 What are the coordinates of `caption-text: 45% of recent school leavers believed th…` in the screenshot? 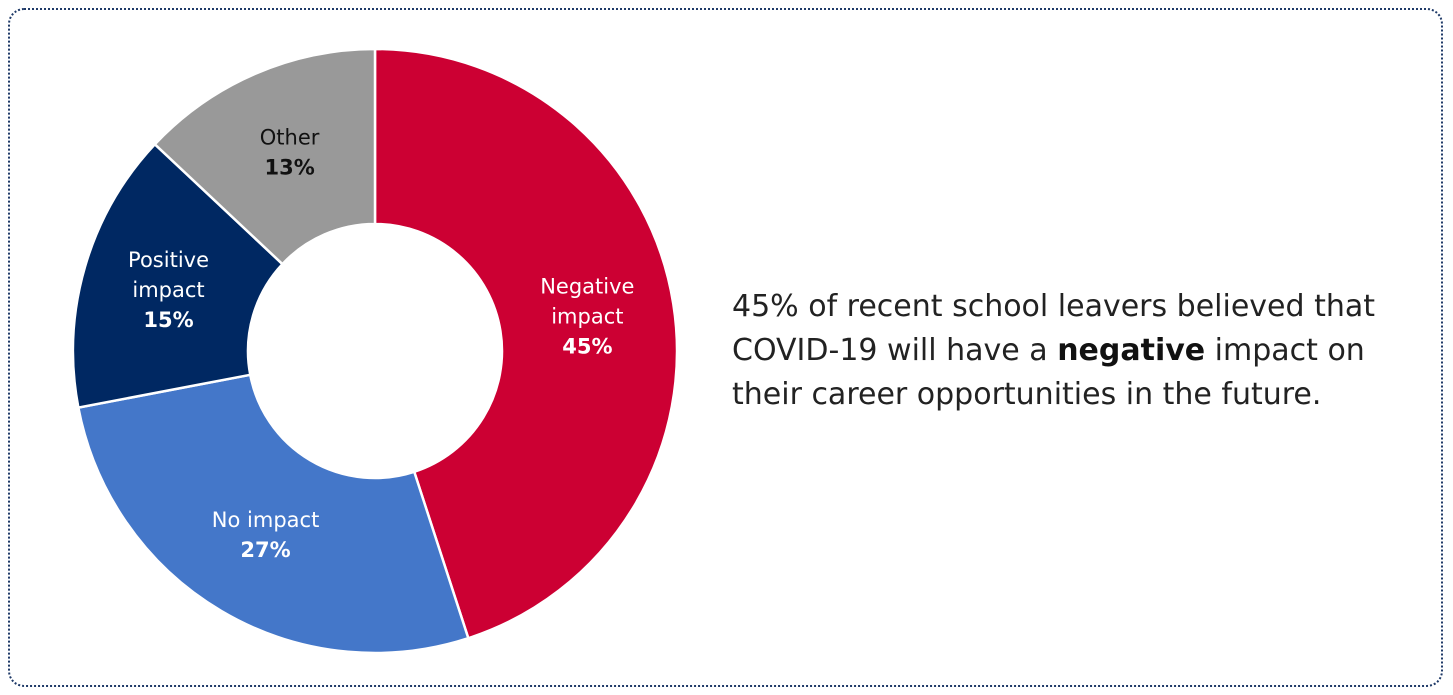 It's located at (1077, 351).